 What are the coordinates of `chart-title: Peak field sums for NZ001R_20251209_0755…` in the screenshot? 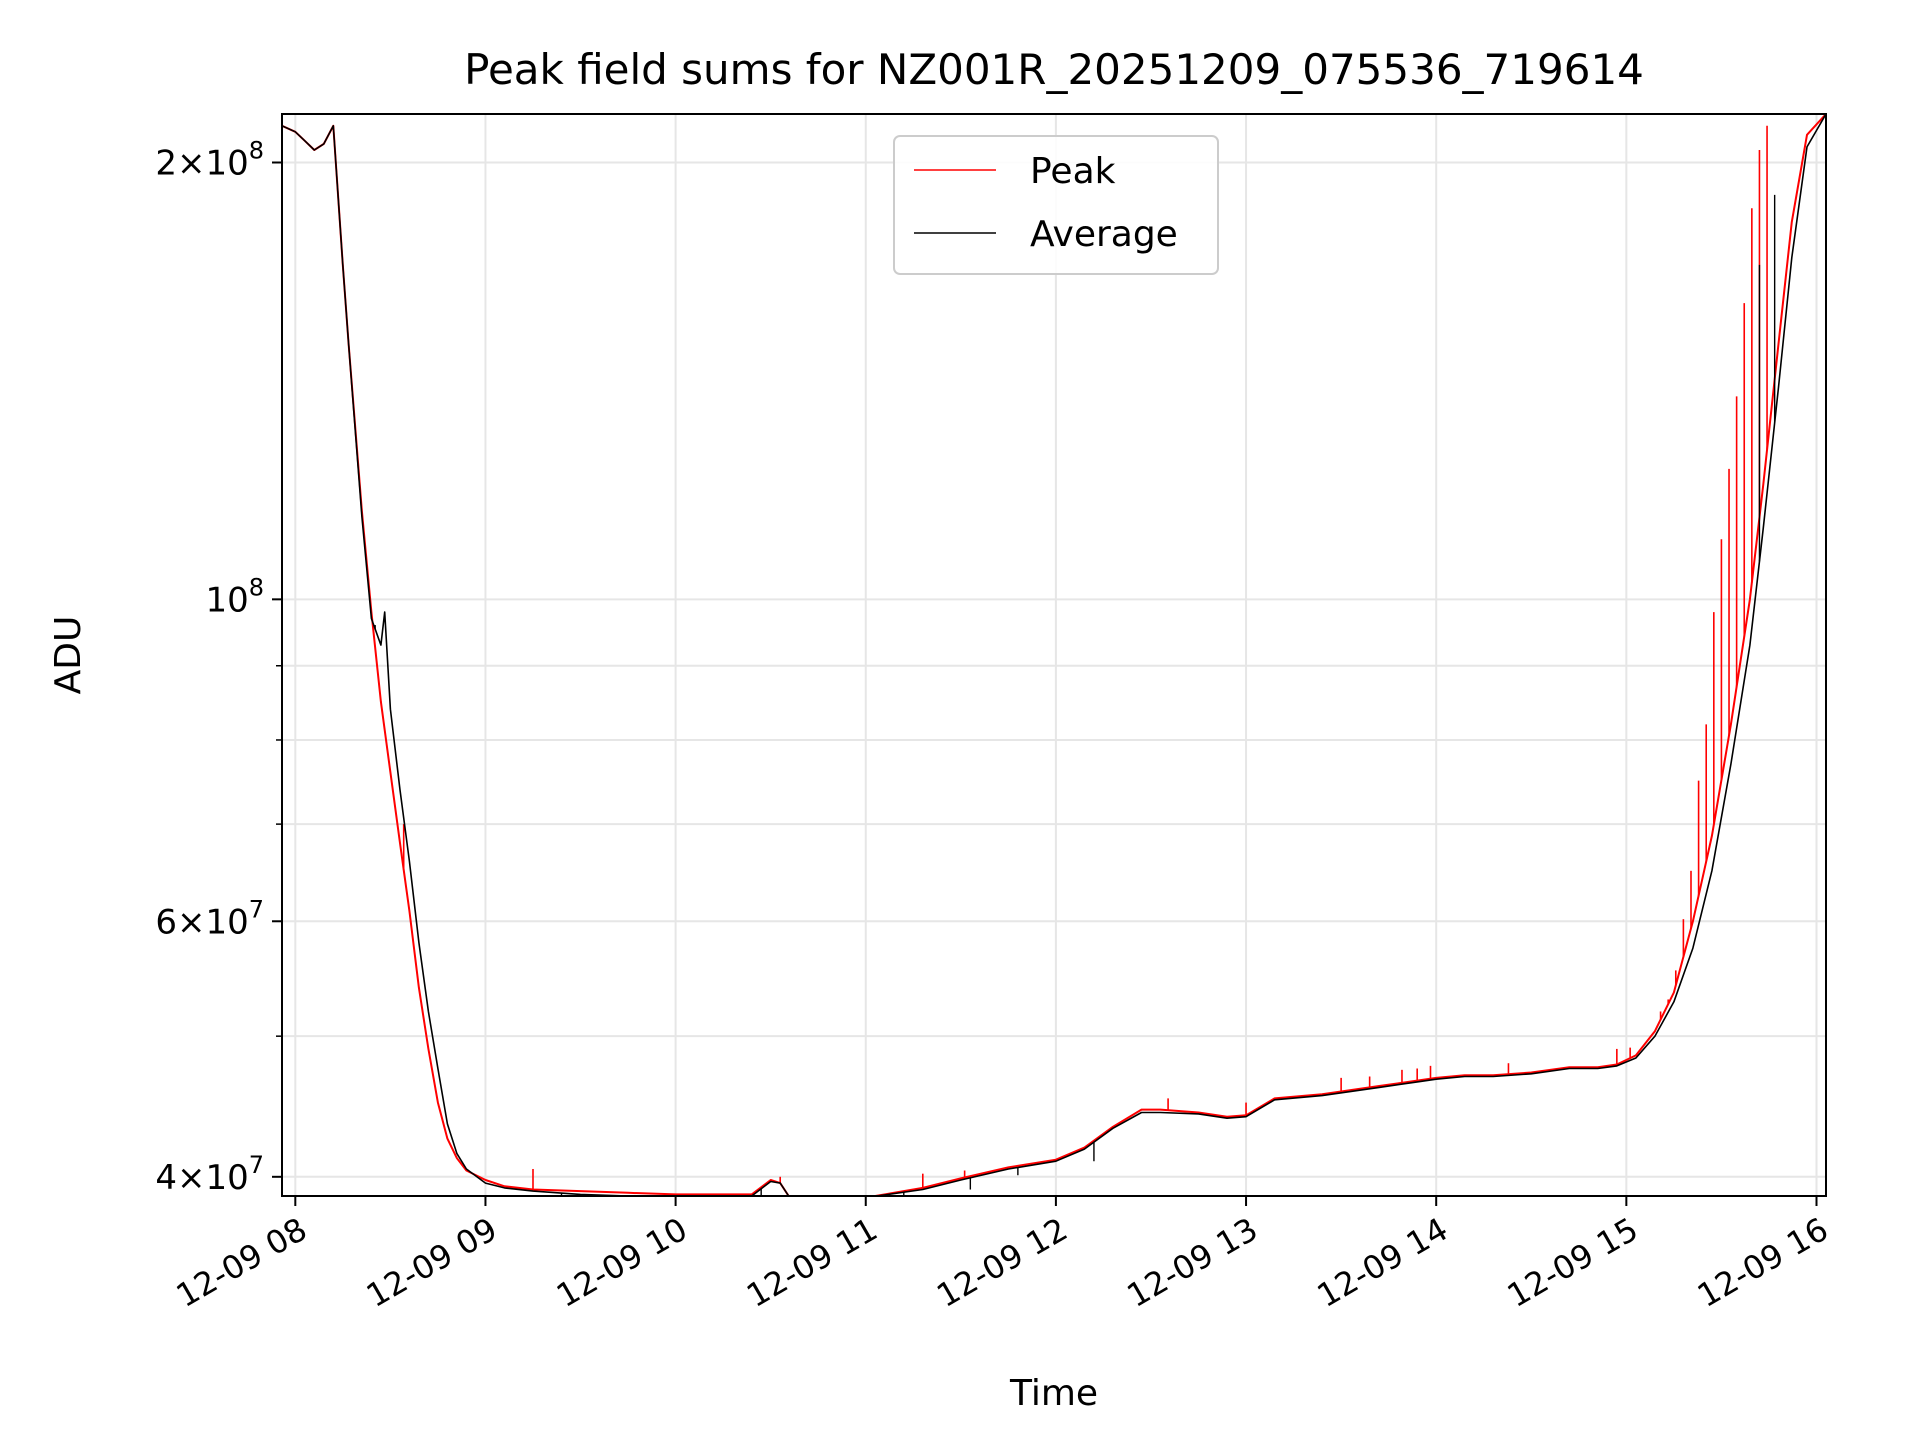 It's located at (1054, 69).